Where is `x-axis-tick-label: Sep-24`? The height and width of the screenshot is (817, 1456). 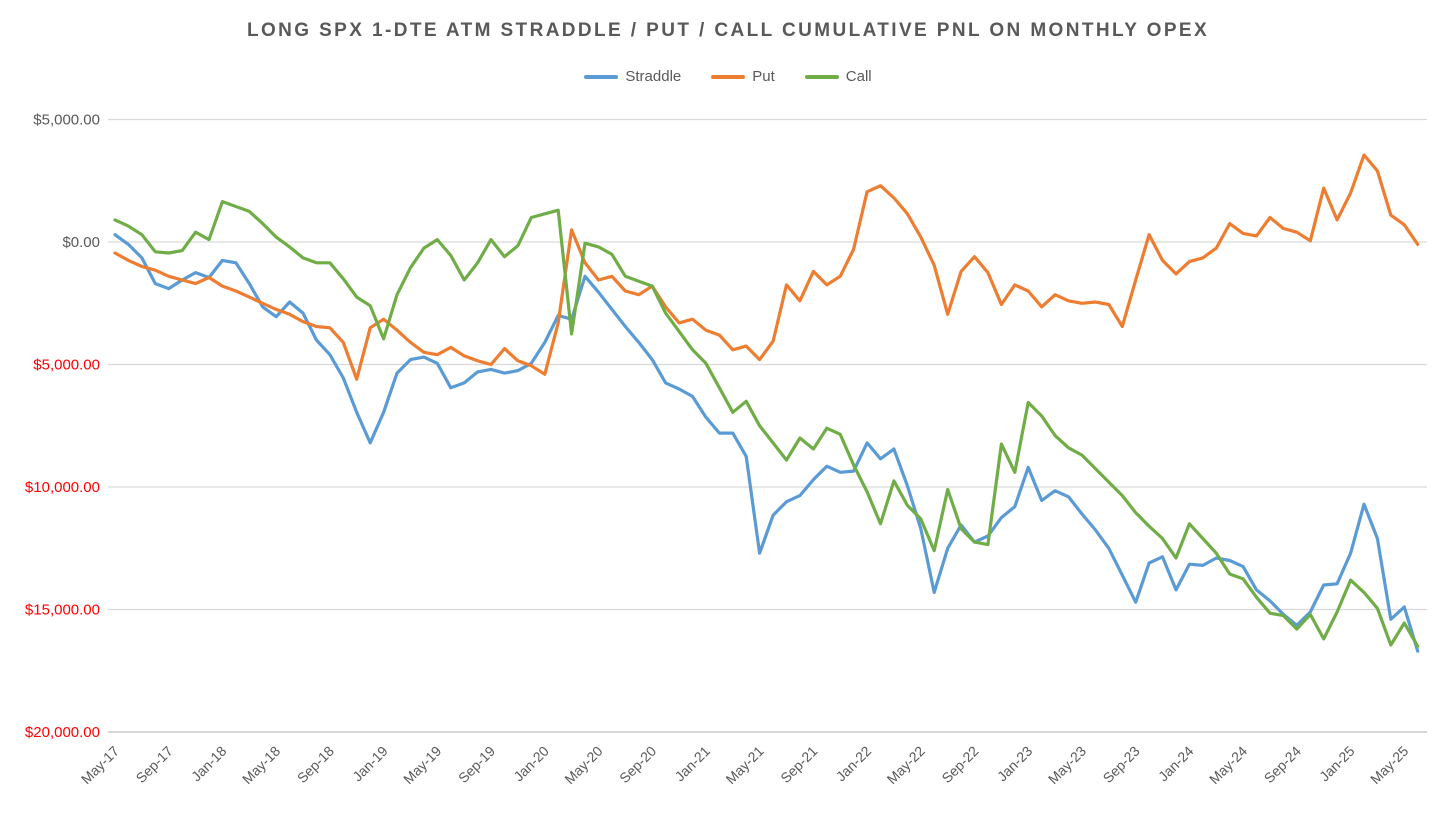
x-axis-tick-label: Sep-24 is located at coordinates (1282, 764).